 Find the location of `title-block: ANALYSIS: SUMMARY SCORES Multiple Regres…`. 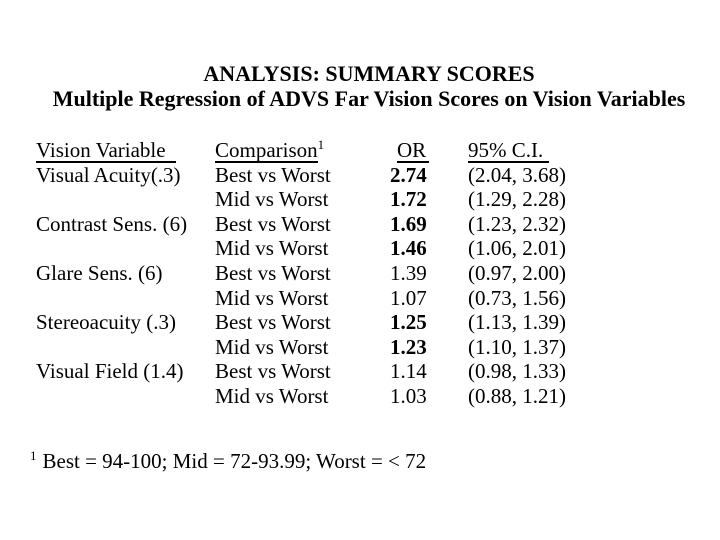

title-block: ANALYSIS: SUMMARY SCORES Multiple Regres… is located at coordinates (364, 86).